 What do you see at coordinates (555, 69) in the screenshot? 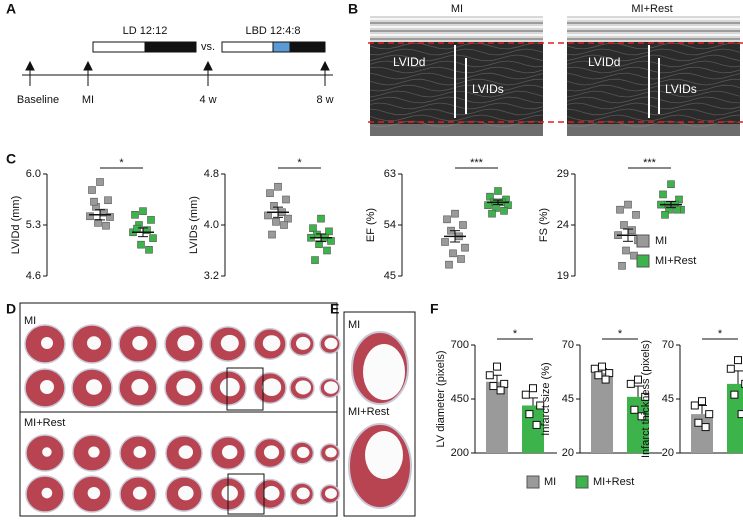
I see `echo-panel: MI MI+Rest LVIDd LVIDs LVIDd LVIDs` at bounding box center [555, 69].